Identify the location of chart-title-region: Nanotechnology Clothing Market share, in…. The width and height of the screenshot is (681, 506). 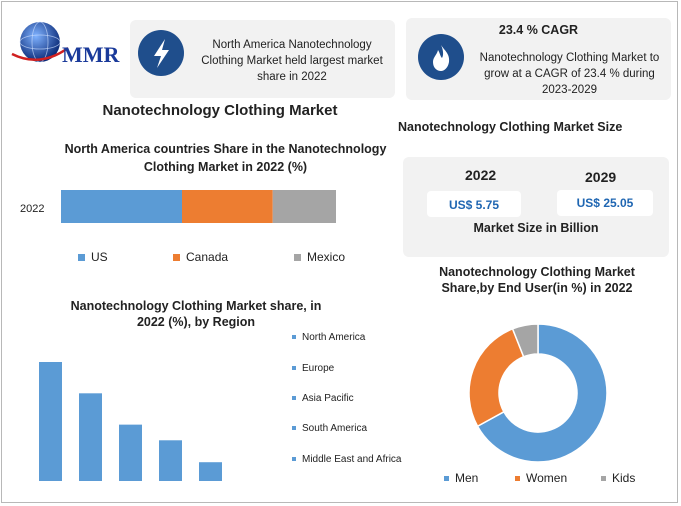
(196, 314).